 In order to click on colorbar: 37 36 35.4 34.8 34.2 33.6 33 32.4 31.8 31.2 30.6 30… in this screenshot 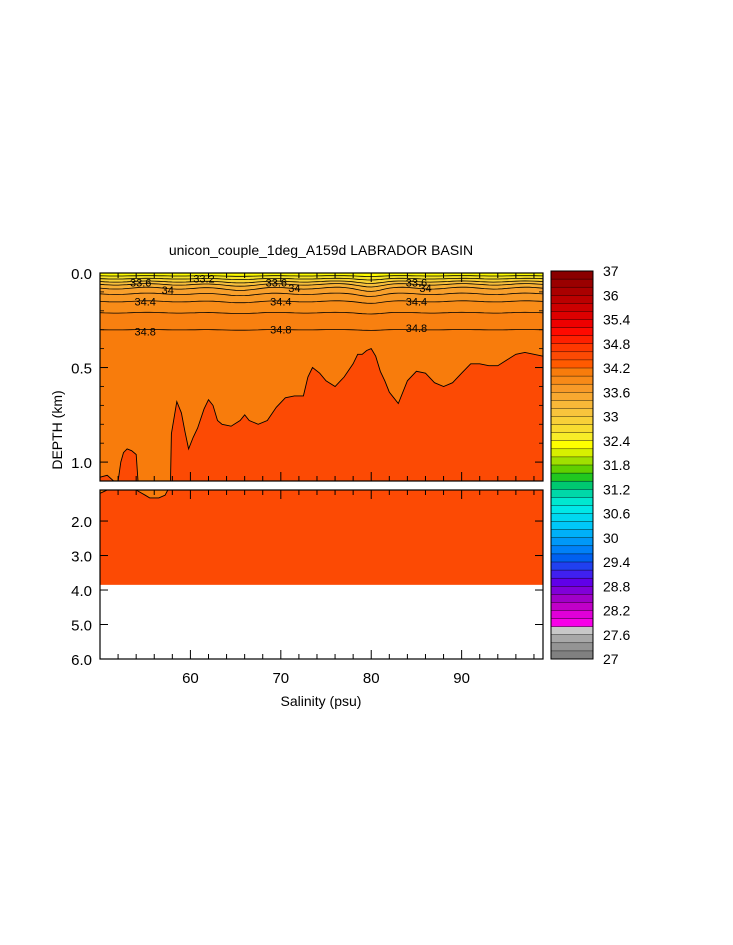, I will do `click(590, 465)`.